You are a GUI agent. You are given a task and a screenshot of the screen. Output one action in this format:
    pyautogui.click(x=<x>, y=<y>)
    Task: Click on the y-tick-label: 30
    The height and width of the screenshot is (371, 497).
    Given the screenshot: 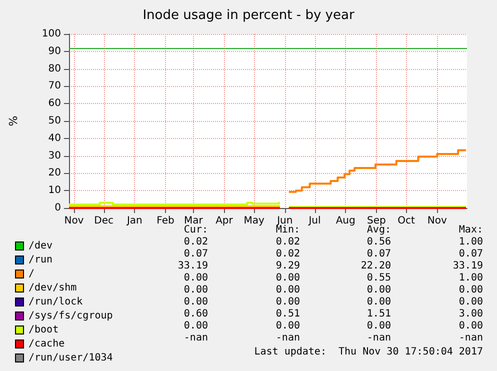 What is the action you would take?
    pyautogui.click(x=54, y=156)
    